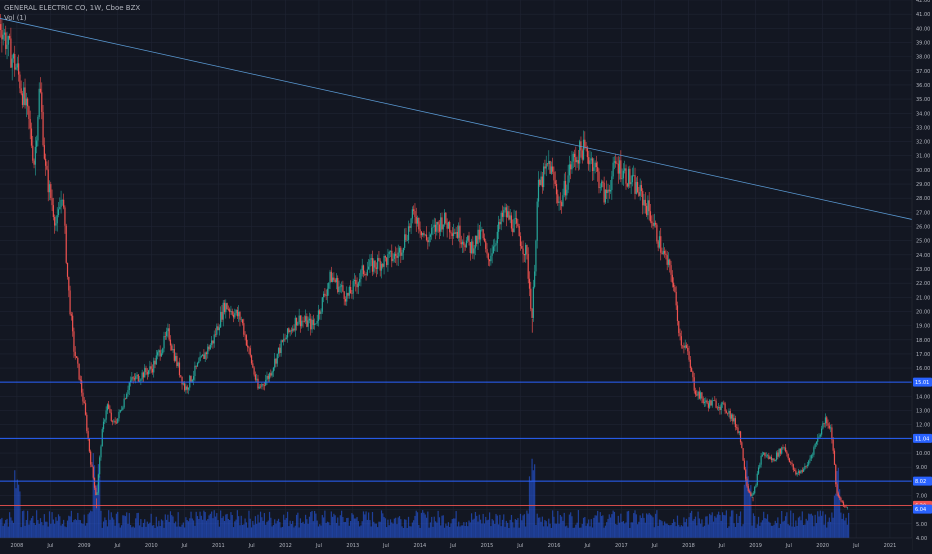 This screenshot has height=554, width=932. Describe the element at coordinates (921, 539) in the screenshot. I see `price-tick-label: 4.00` at that location.